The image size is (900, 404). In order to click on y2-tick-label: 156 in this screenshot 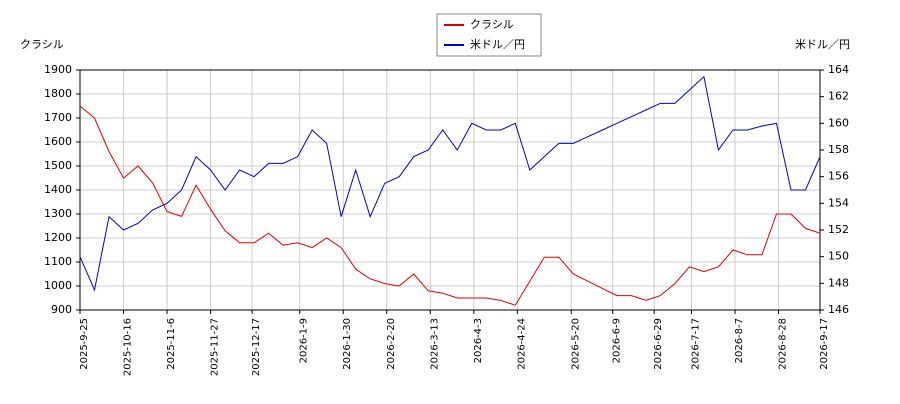, I will do `click(838, 176)`.